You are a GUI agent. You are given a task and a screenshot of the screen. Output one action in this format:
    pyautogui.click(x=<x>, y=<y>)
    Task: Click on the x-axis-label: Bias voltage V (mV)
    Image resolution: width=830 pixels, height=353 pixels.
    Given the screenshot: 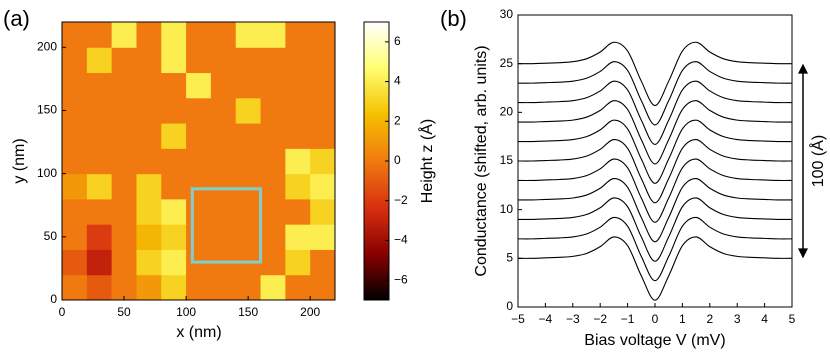 What is the action you would take?
    pyautogui.click(x=654, y=340)
    